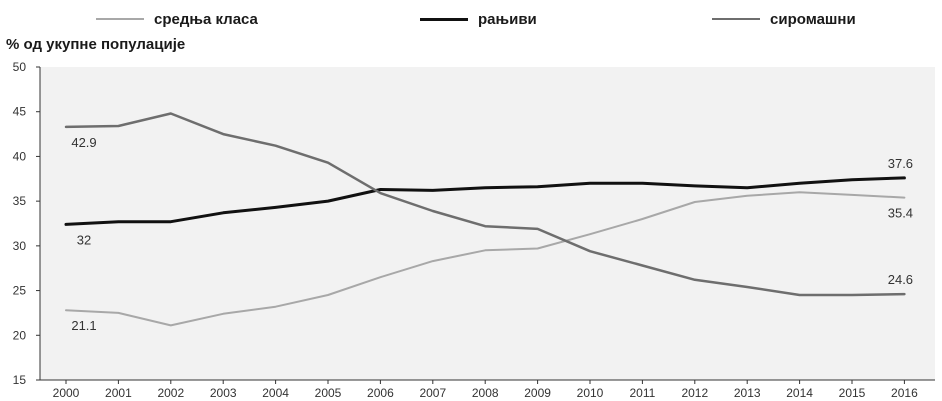 The image size is (942, 401). I want to click on x-tick-label: 2003, so click(223, 393).